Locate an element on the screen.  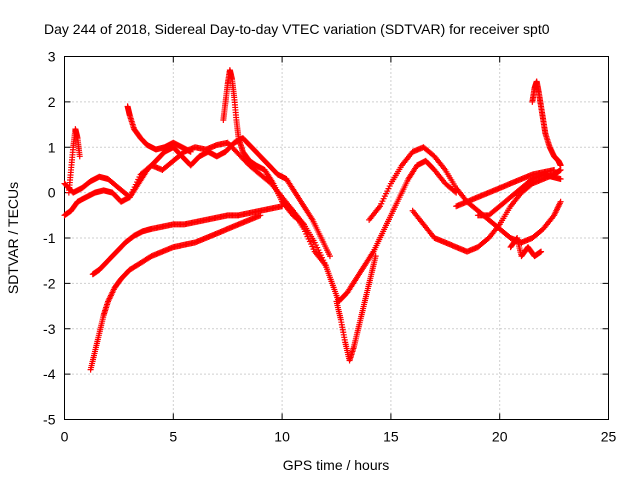
y-axis-label: SDTVAR / TECUs is located at coordinates (13, 238).